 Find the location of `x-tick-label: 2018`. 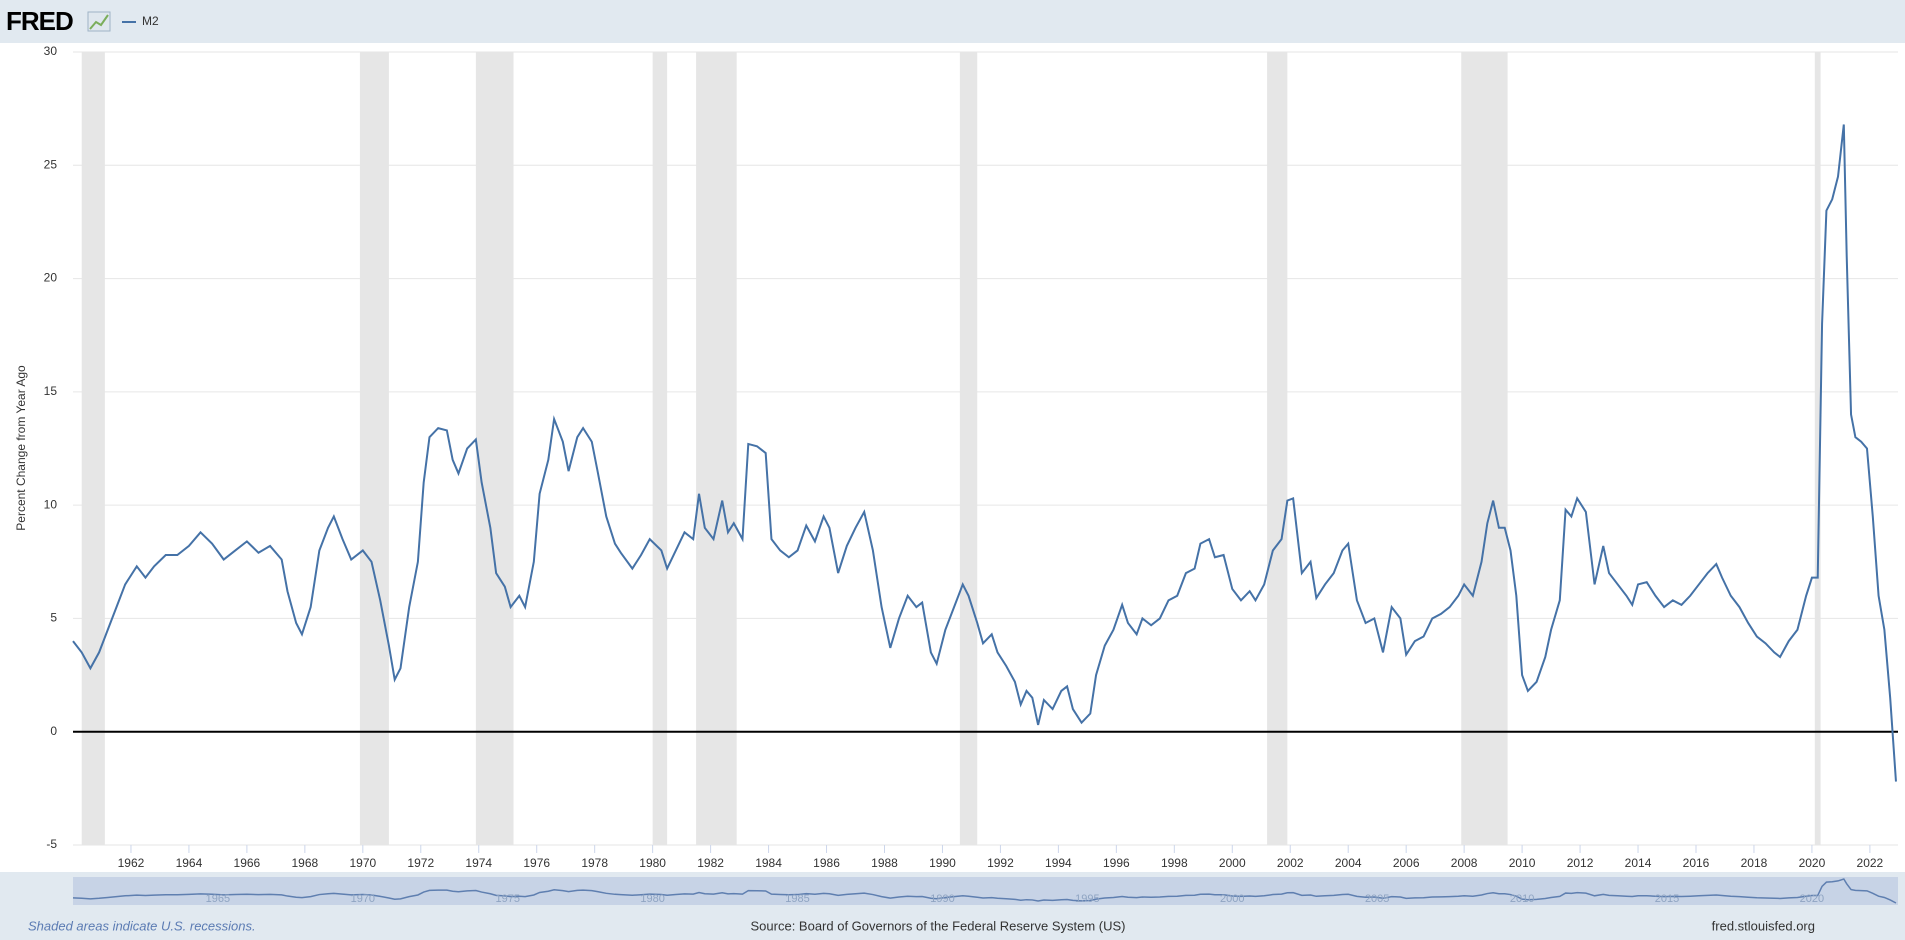

x-tick-label: 2018 is located at coordinates (1754, 863).